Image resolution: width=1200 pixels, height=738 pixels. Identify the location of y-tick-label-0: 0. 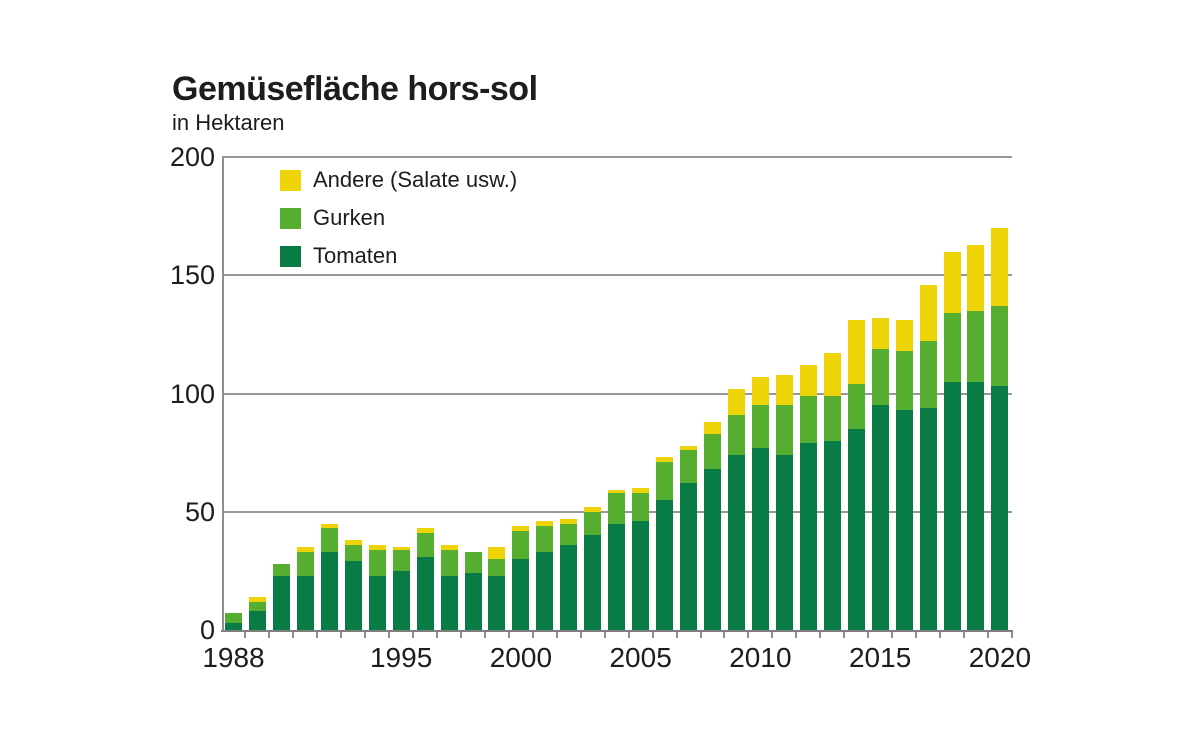
(207, 630).